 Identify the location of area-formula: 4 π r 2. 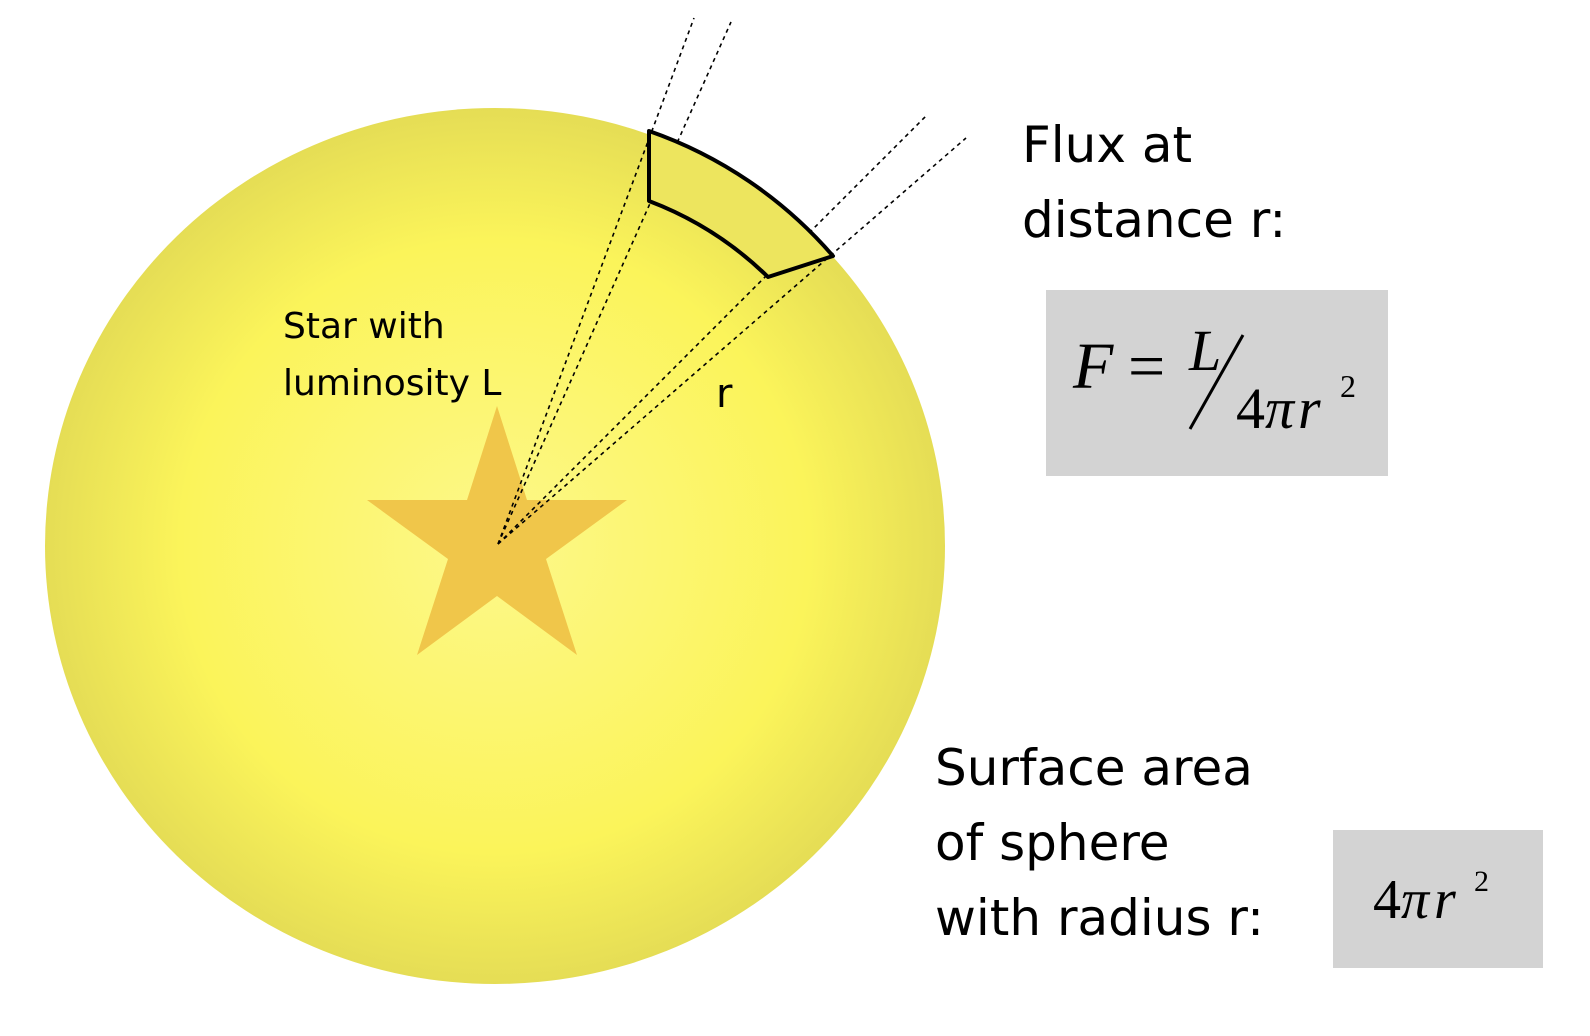
(1431, 898).